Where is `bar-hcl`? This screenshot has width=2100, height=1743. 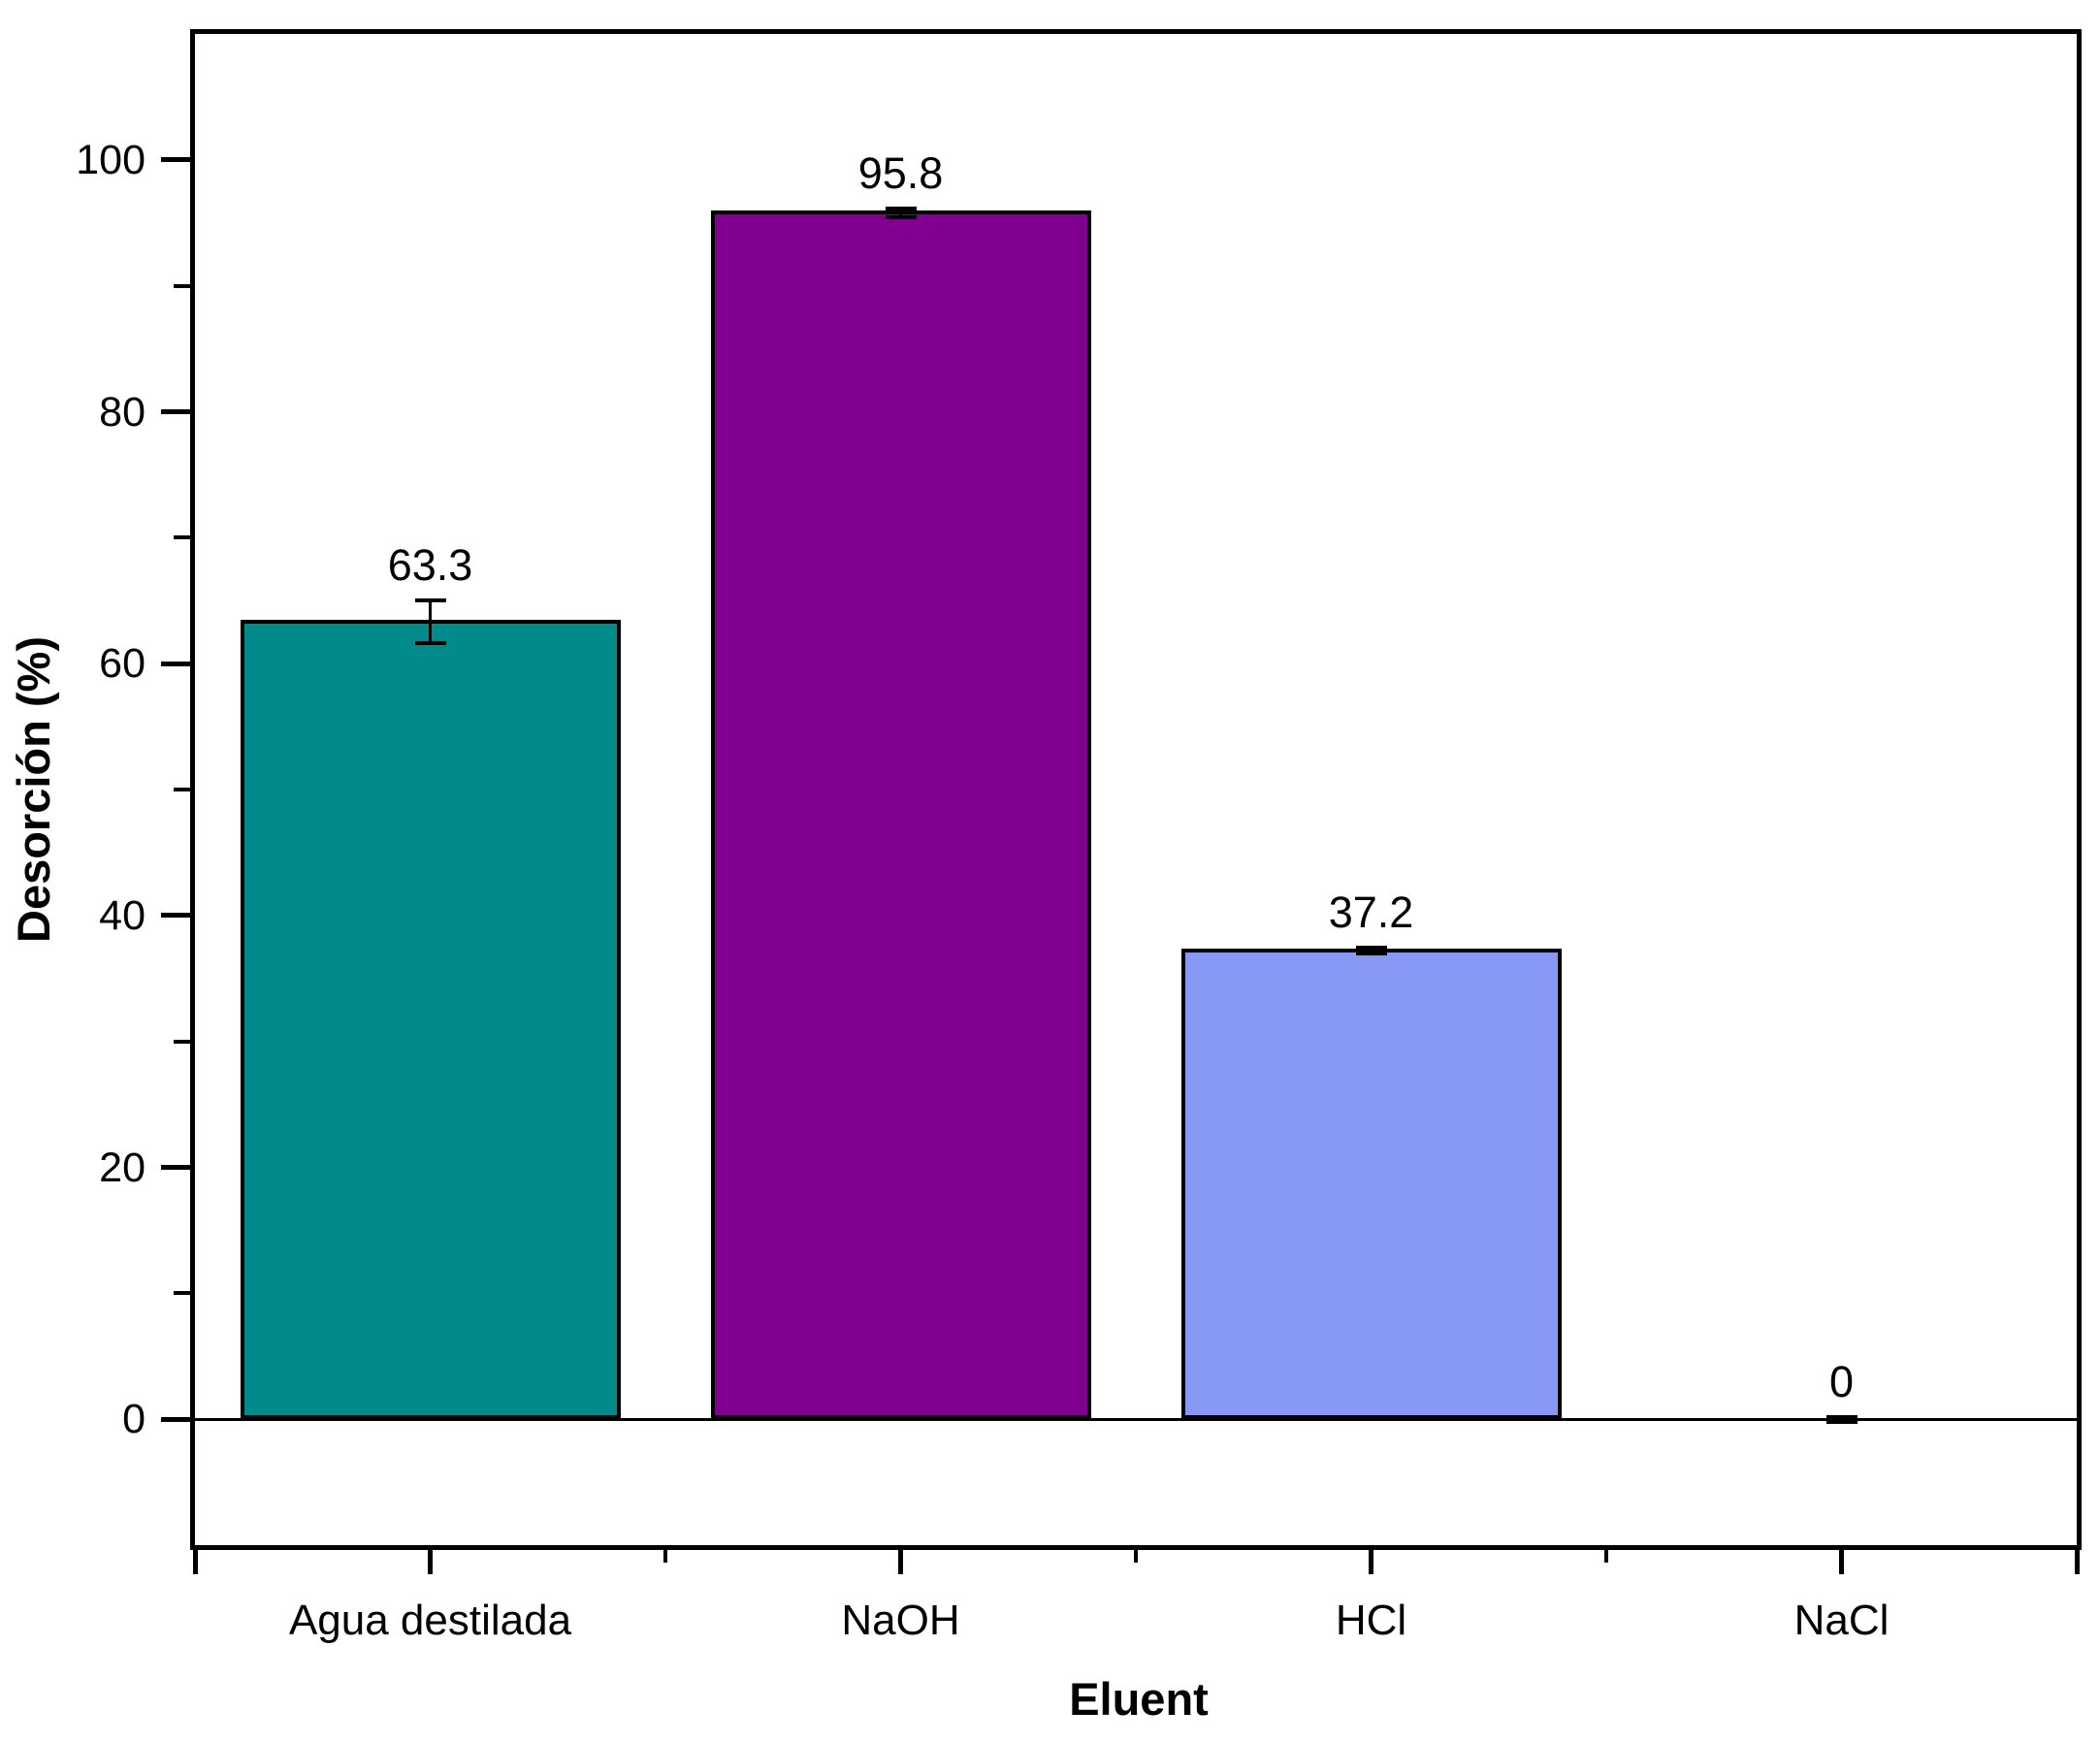
bar-hcl is located at coordinates (1371, 1184).